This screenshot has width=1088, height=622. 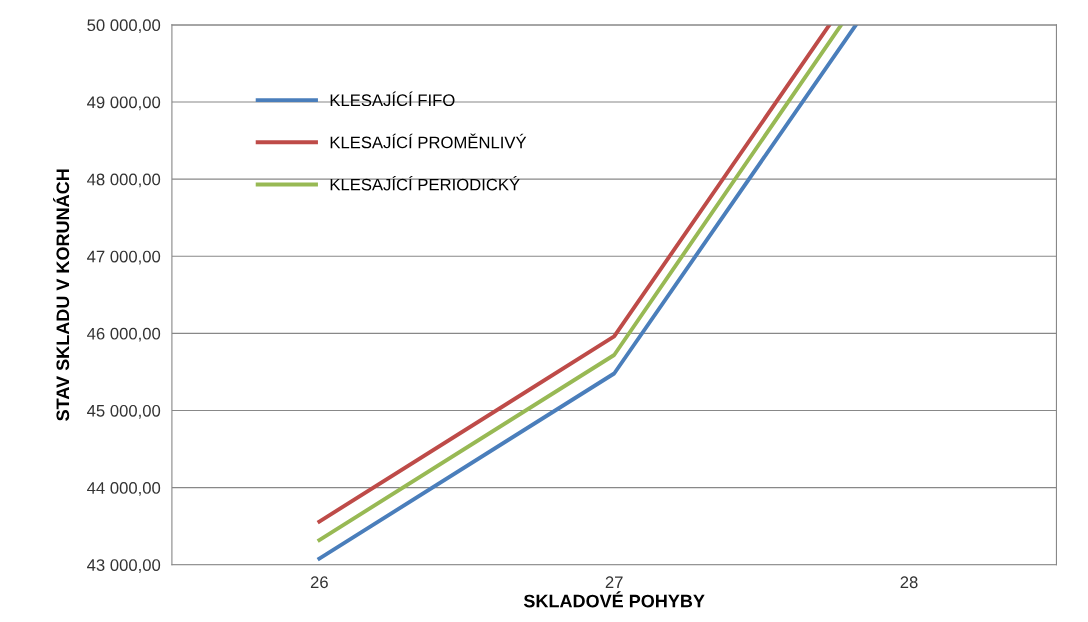 I want to click on y-tick-label: 49 000,00, so click(x=124, y=103).